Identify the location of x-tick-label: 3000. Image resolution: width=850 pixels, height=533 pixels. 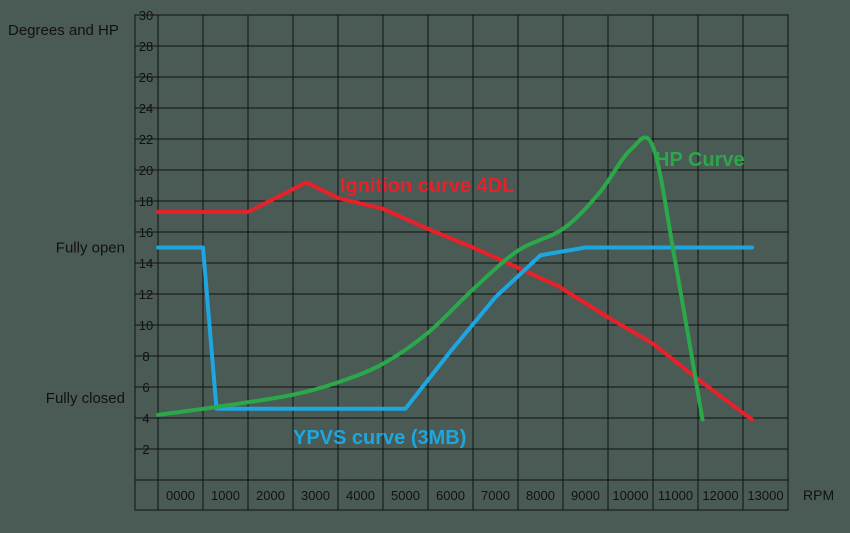
(315, 495).